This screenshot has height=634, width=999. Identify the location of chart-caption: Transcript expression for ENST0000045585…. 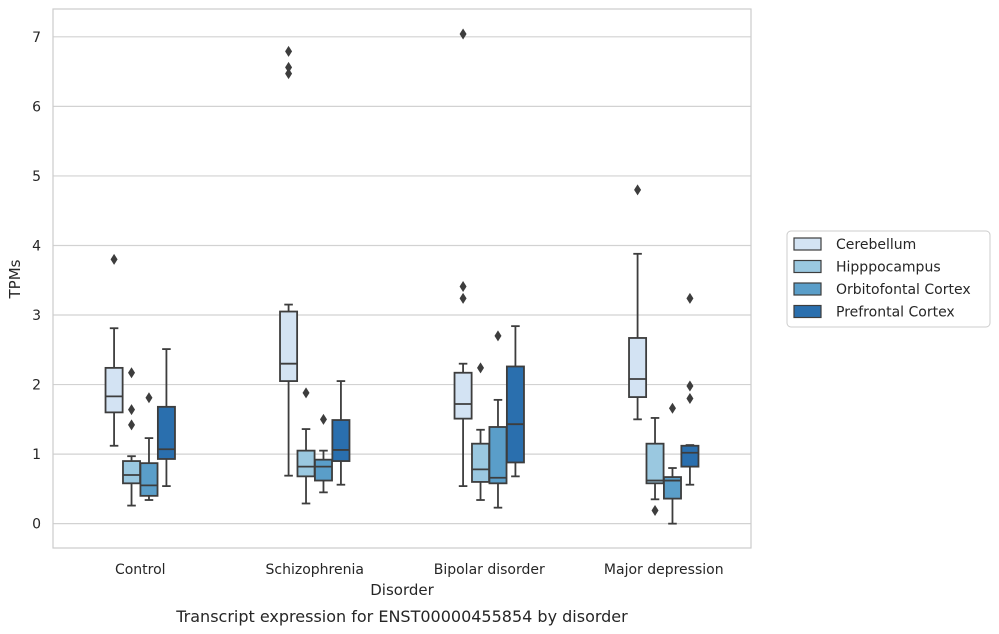
(401, 616).